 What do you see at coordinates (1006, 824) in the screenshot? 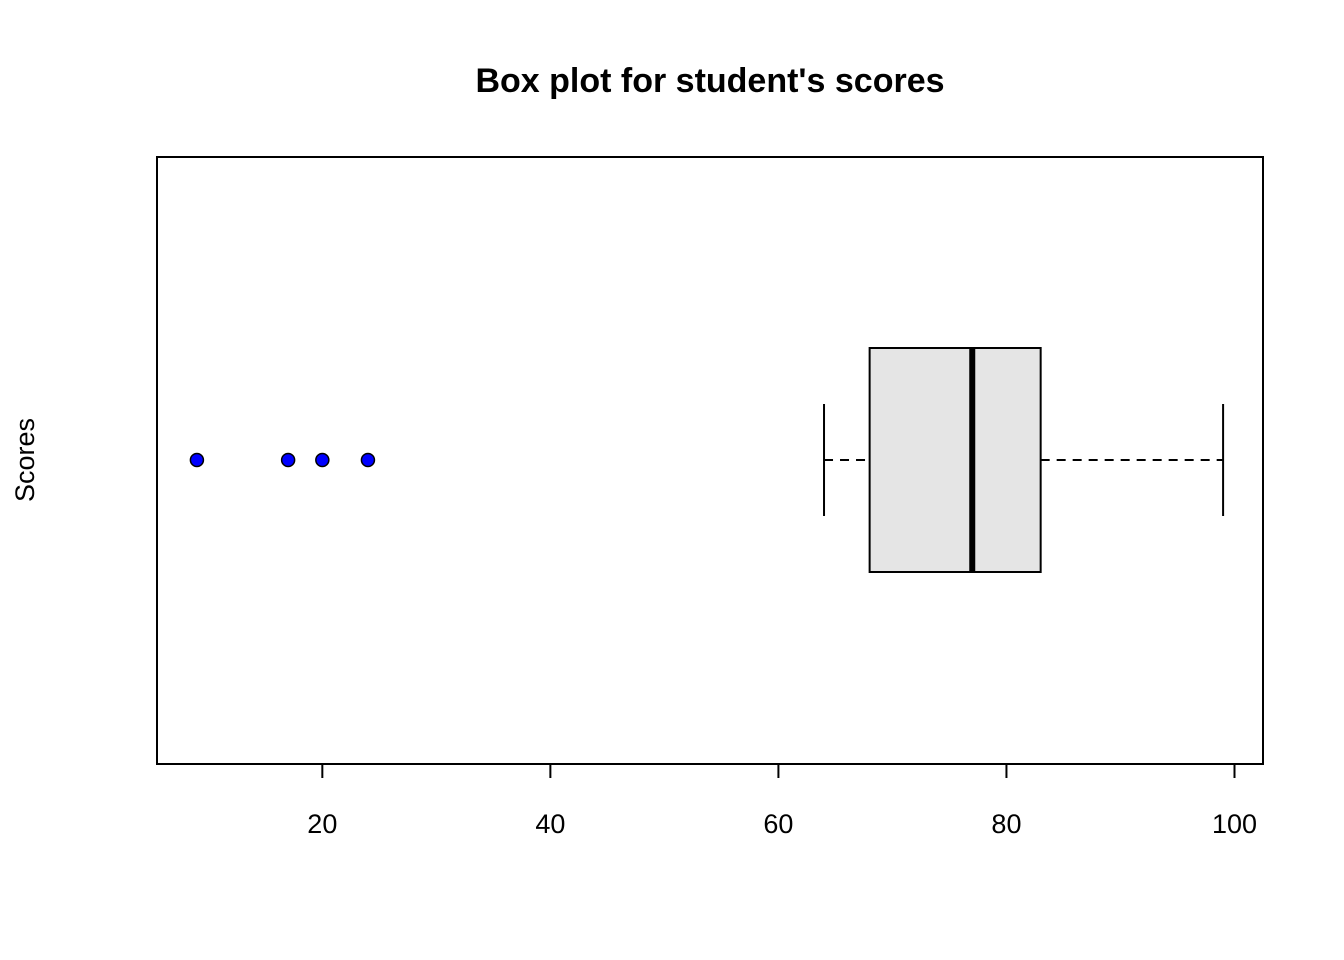
I see `x-tick-label: 80` at bounding box center [1006, 824].